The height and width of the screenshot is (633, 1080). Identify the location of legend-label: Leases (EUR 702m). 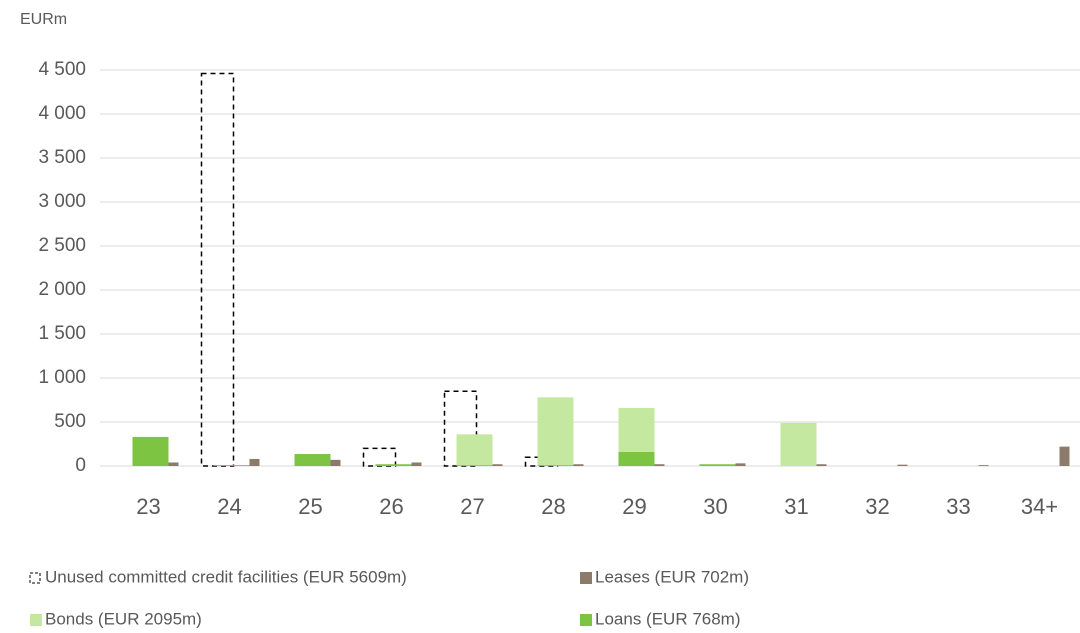
(672, 576).